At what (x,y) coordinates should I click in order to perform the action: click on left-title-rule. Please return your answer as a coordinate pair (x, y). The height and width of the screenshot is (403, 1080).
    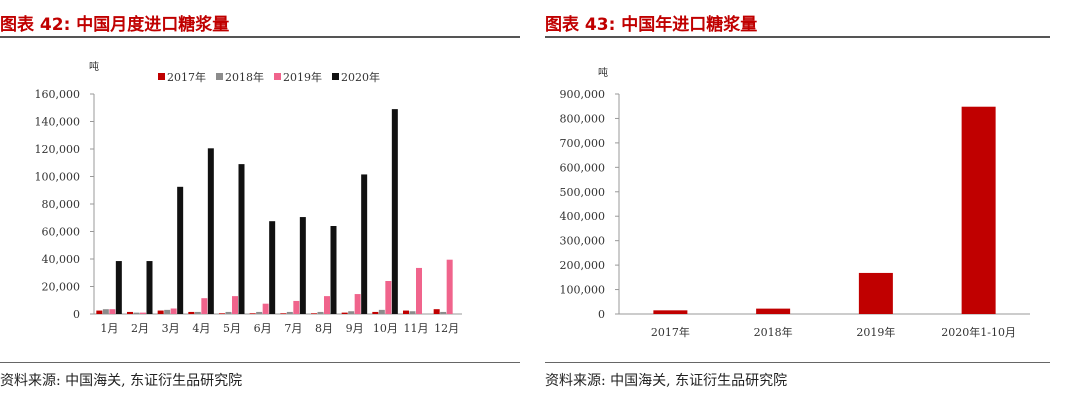
    Looking at the image, I should click on (260, 37).